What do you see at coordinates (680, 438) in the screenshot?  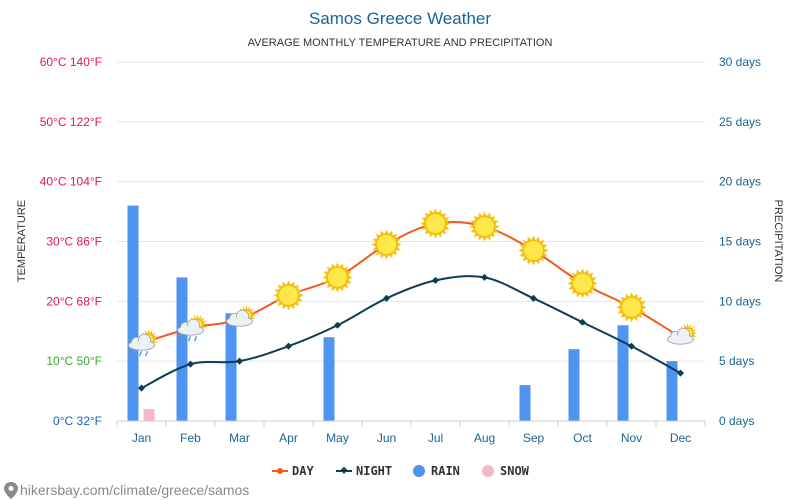 I see `month-label: Dec` at bounding box center [680, 438].